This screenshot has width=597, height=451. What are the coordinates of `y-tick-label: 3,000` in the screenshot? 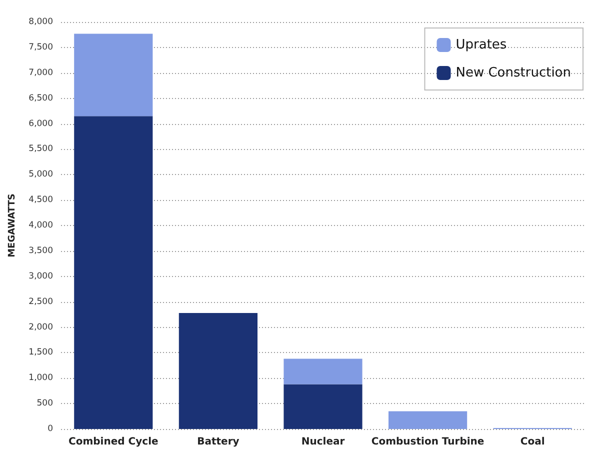 It's located at (40, 276).